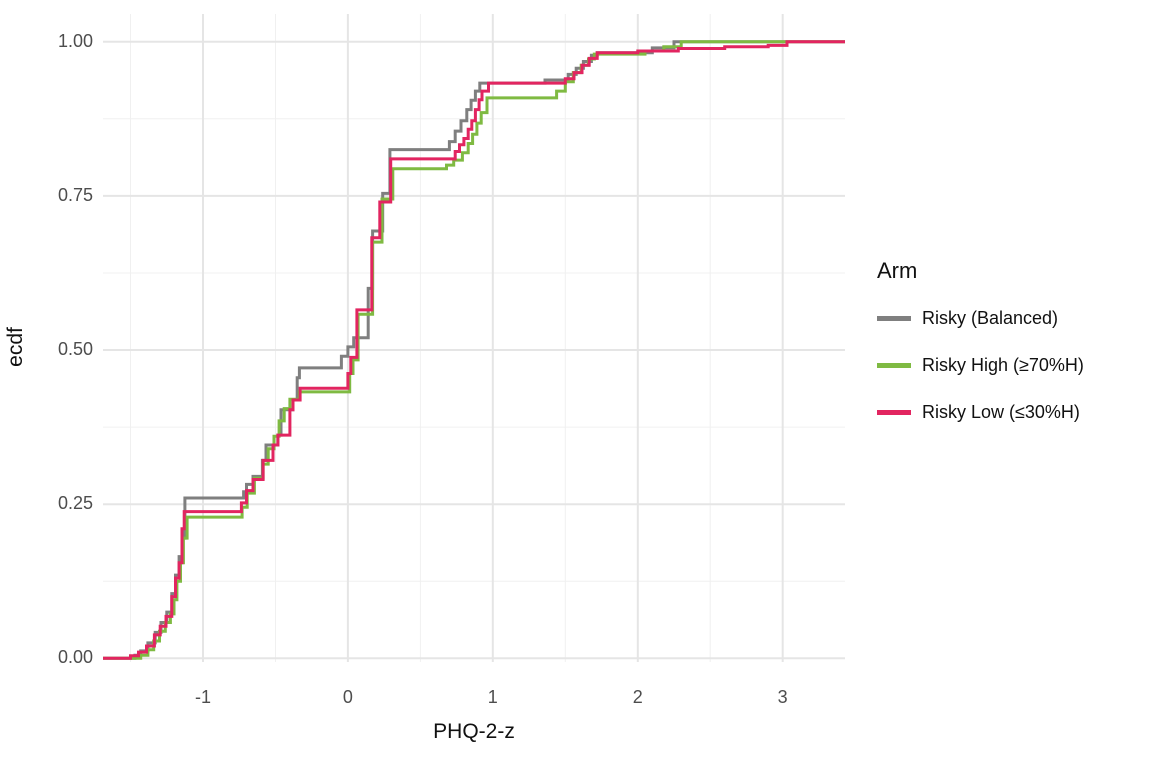 This screenshot has width=1152, height=768. I want to click on x-tick-label: -1, so click(203, 697).